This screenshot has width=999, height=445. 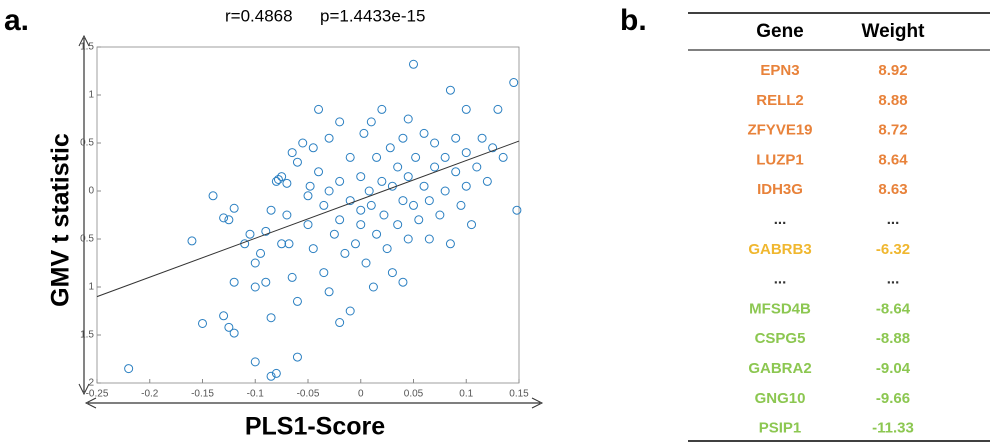 I want to click on x-axis-label: PLS1-Score, so click(x=315, y=427).